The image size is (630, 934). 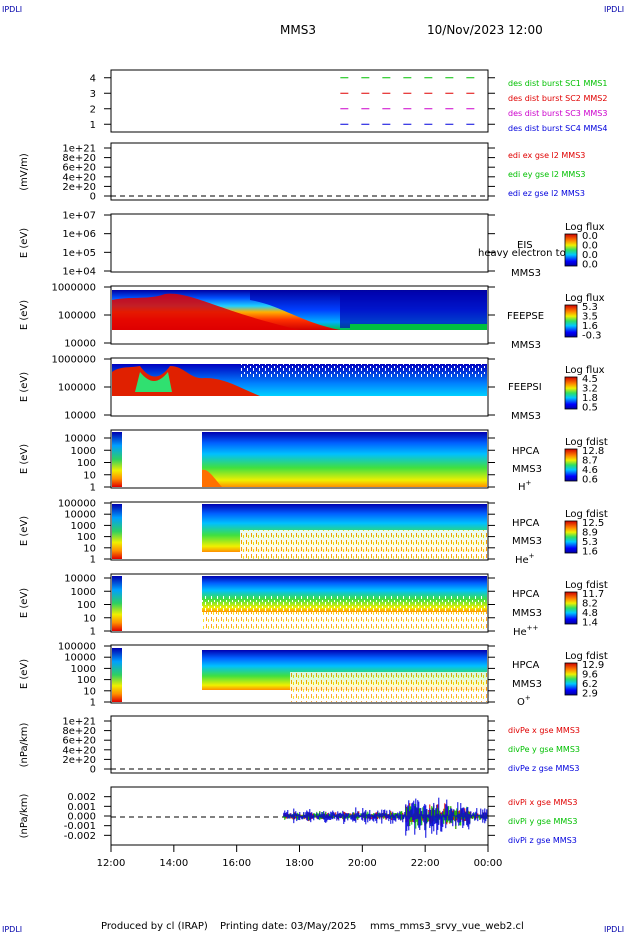 I want to click on divpe-ytick-label: 4e+20, so click(x=79, y=750).